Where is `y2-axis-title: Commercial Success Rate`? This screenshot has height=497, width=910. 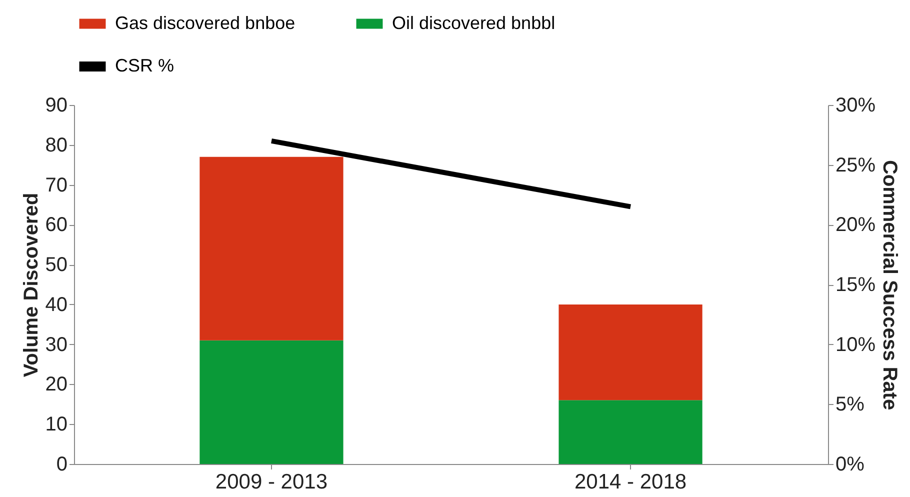 y2-axis-title: Commercial Success Rate is located at coordinates (889, 285).